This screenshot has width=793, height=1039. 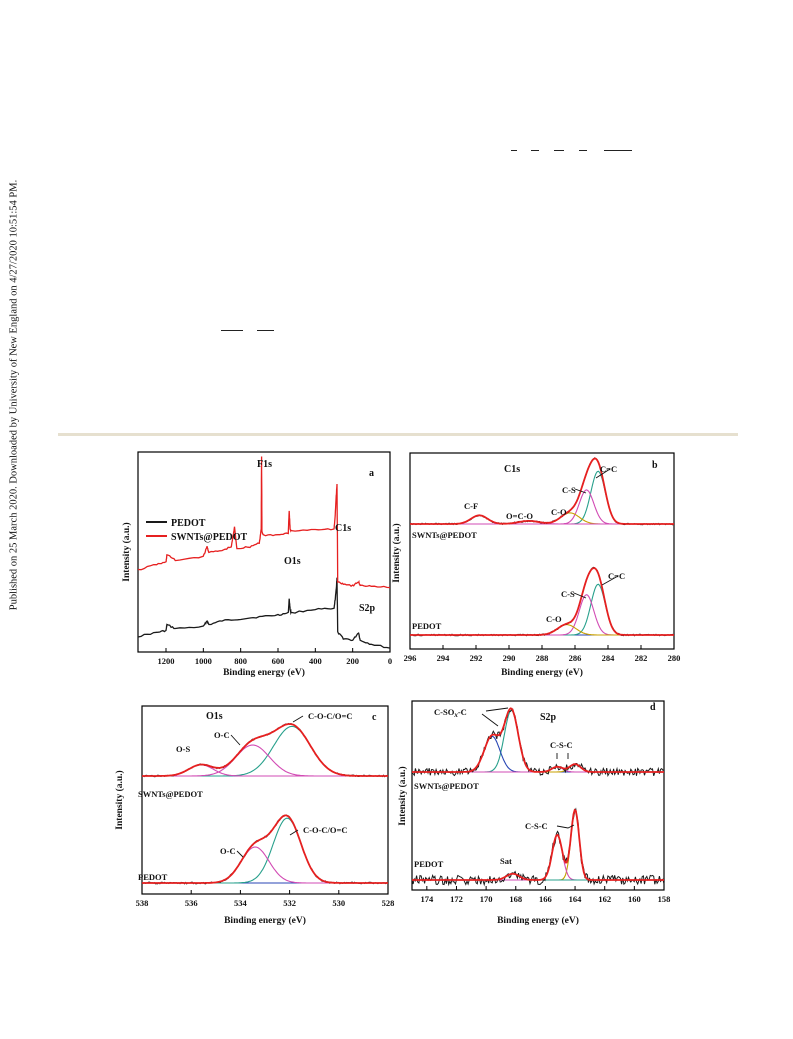 I want to click on x-tick-label: 538, so click(x=142, y=903).